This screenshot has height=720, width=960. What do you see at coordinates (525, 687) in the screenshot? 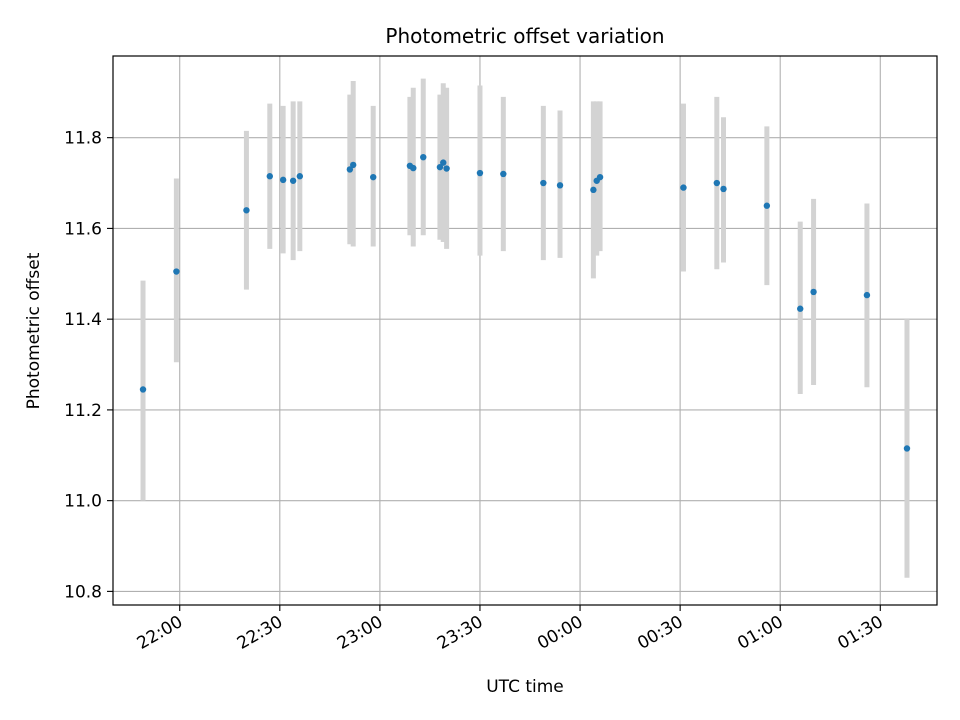
I see `x-axis-label: UTC time` at bounding box center [525, 687].